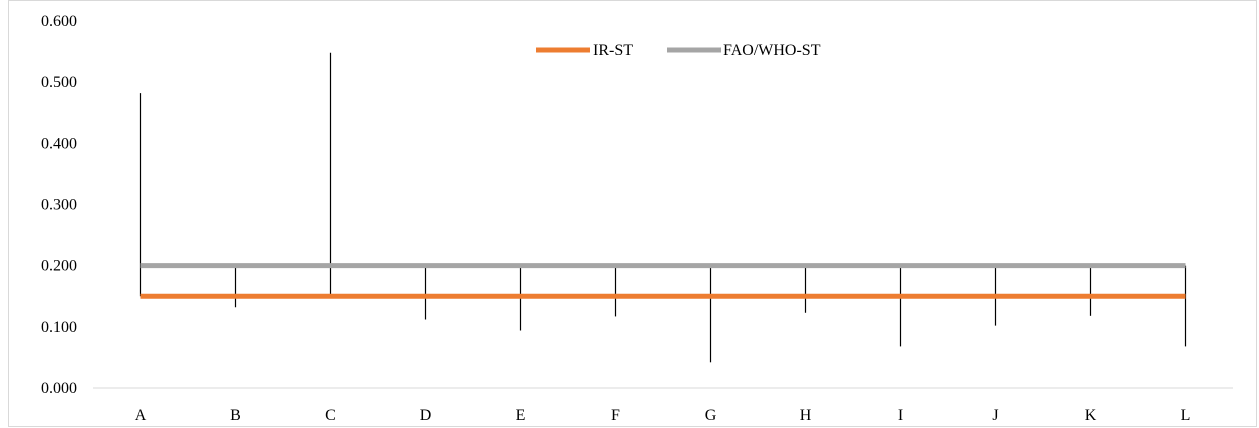  Describe the element at coordinates (663, 281) in the screenshot. I see `series-lines` at that location.